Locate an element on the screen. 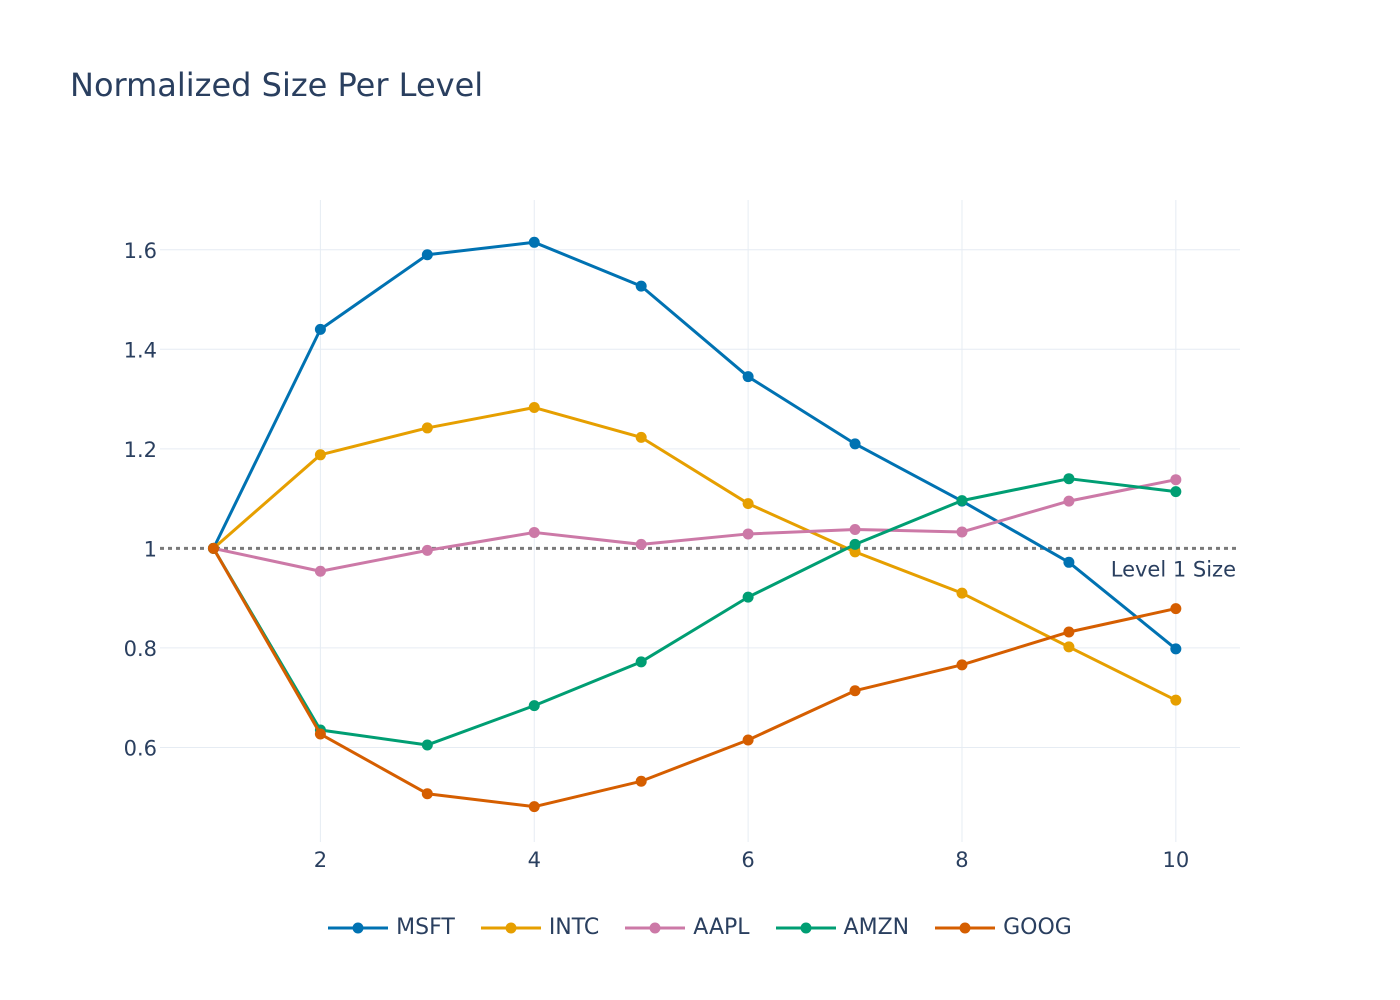  x-tick-label: 10 is located at coordinates (1175, 860).